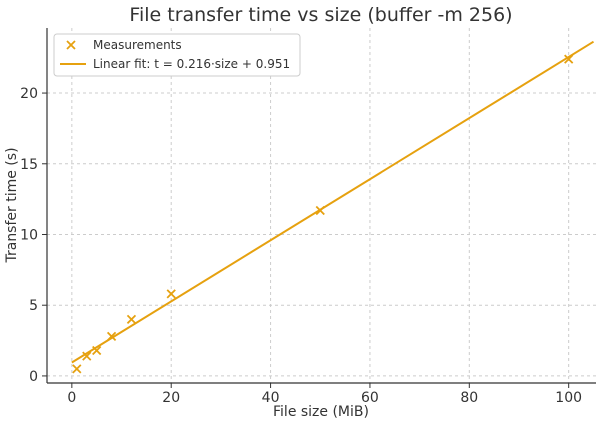 This screenshot has width=601, height=431. I want to click on legend-x-marker, so click(71, 45).